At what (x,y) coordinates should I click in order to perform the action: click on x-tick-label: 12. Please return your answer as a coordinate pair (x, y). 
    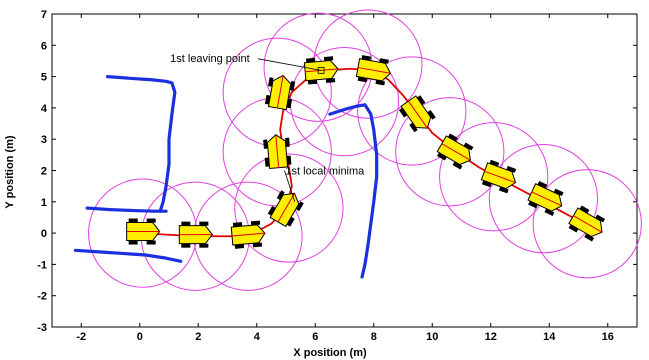
    Looking at the image, I should click on (491, 337).